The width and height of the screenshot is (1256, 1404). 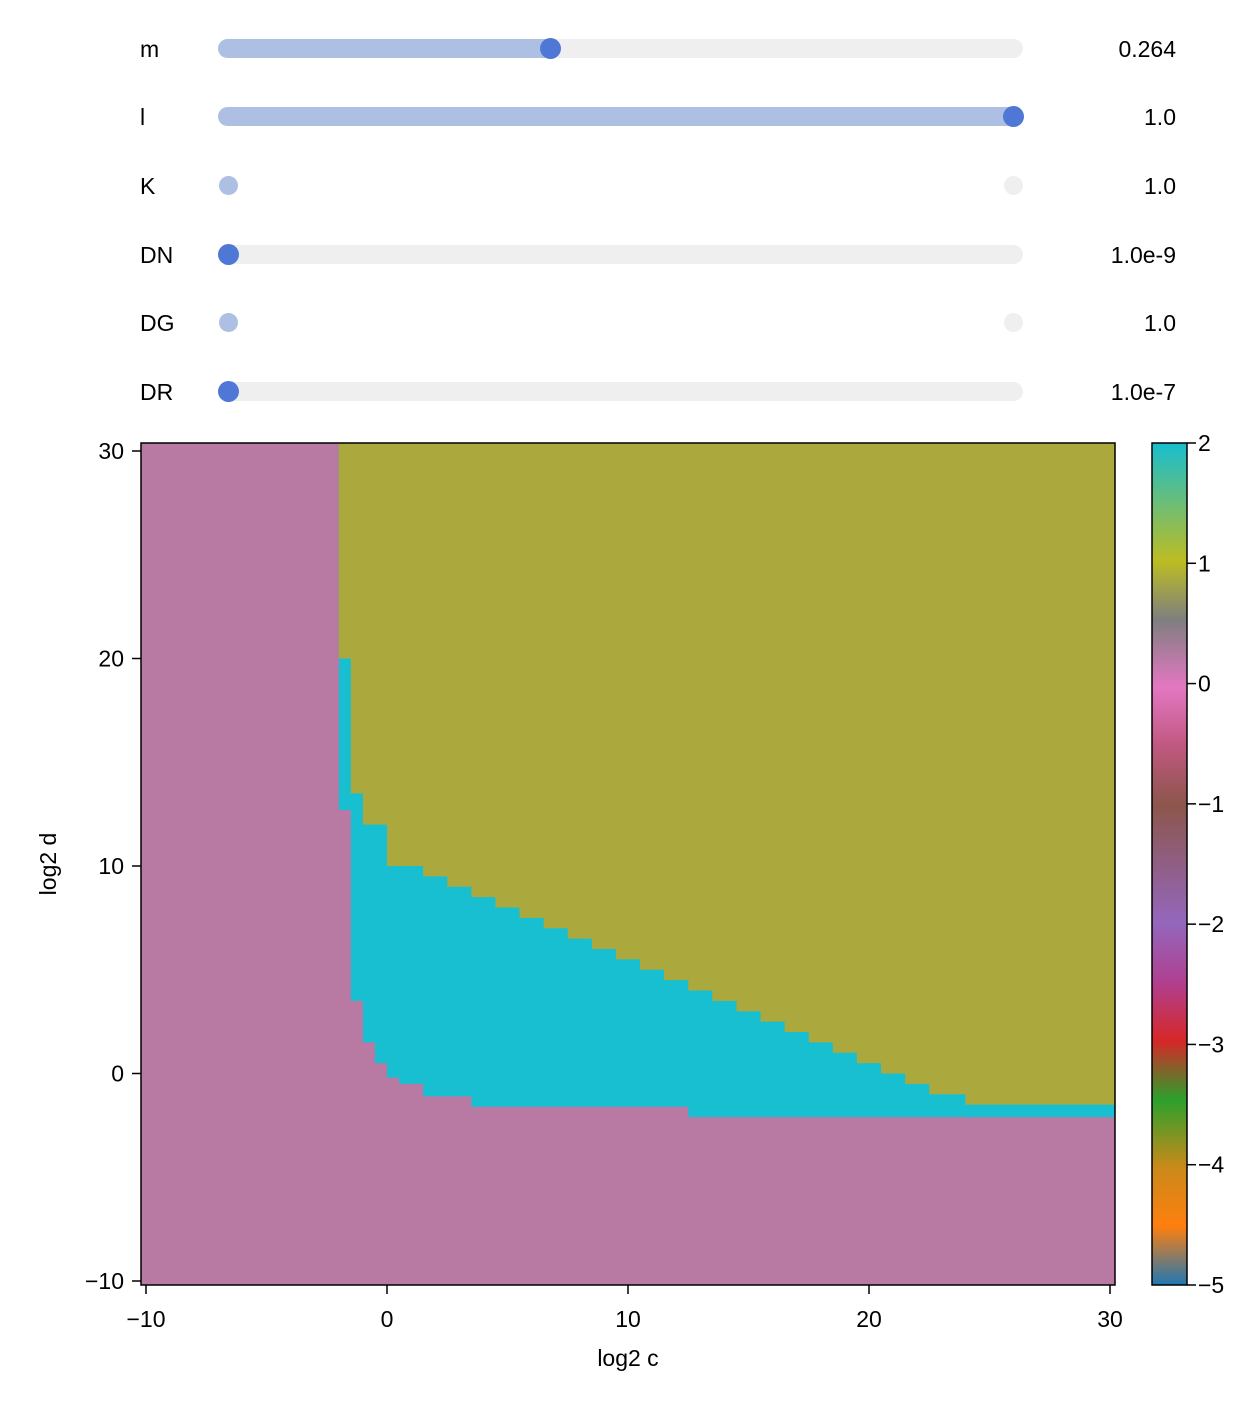 I want to click on y-tick-label: 10, so click(x=111, y=866).